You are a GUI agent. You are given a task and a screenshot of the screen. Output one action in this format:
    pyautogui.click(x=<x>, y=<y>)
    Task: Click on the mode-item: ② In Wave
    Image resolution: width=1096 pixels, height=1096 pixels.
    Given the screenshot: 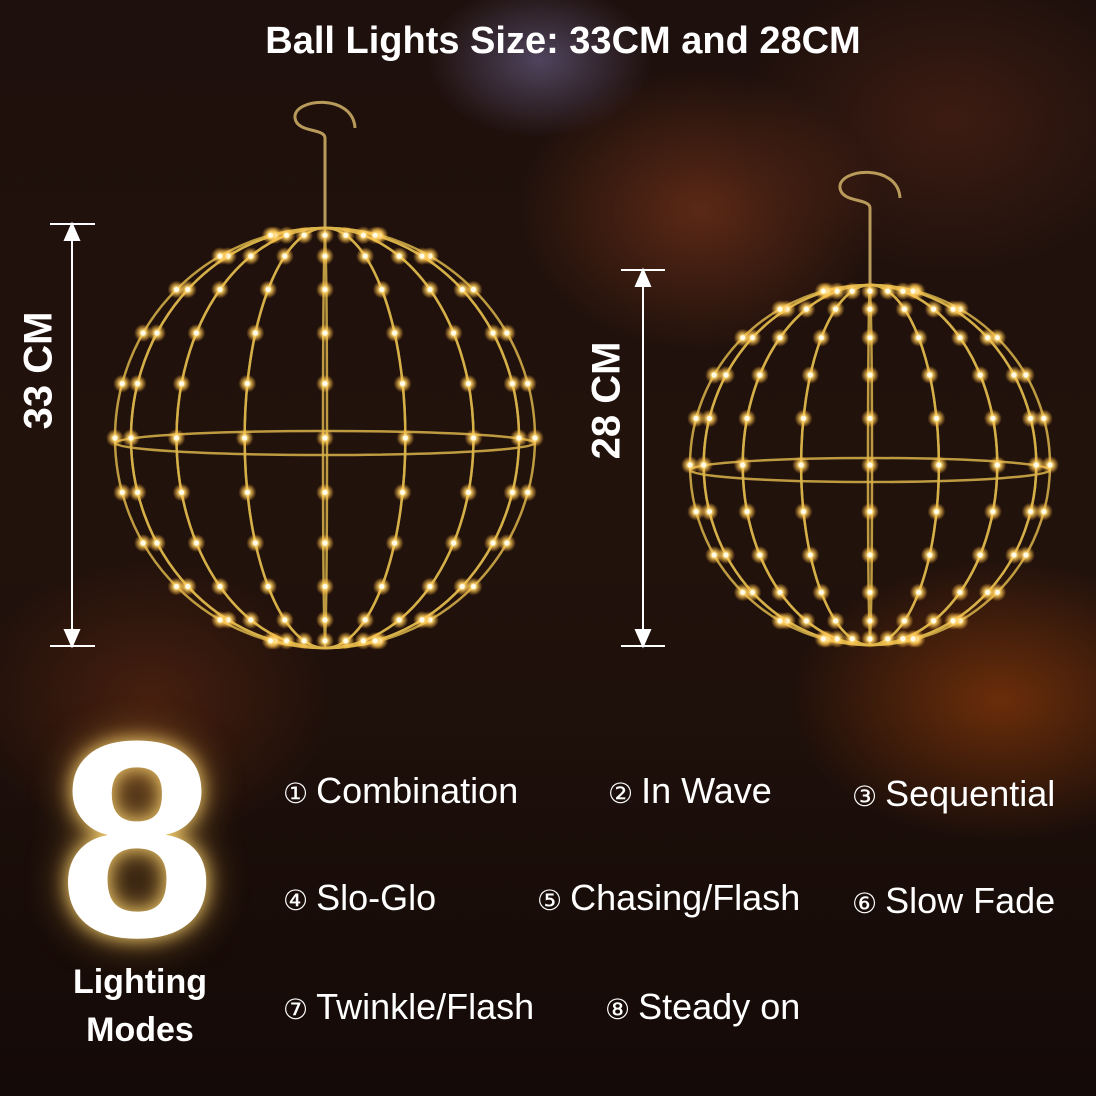 What is the action you would take?
    pyautogui.click(x=690, y=791)
    